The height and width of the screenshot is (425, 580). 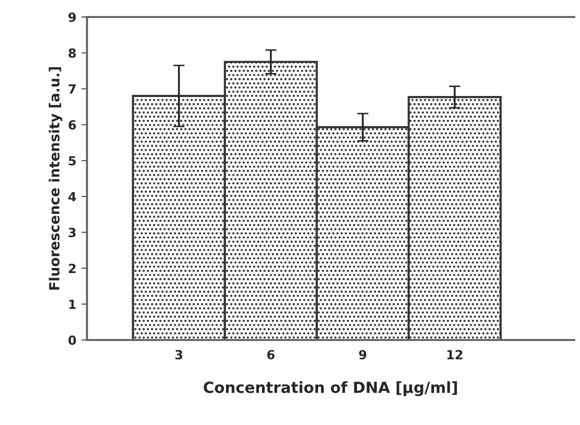 What do you see at coordinates (72, 161) in the screenshot?
I see `y-tick-label: 5` at bounding box center [72, 161].